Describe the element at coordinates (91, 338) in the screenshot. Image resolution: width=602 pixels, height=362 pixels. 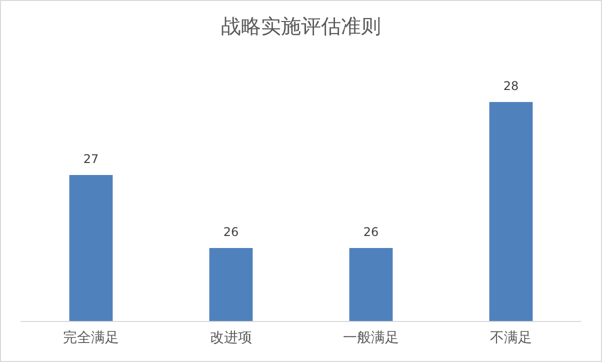
I see `x-tick-label: 完全满足` at that location.